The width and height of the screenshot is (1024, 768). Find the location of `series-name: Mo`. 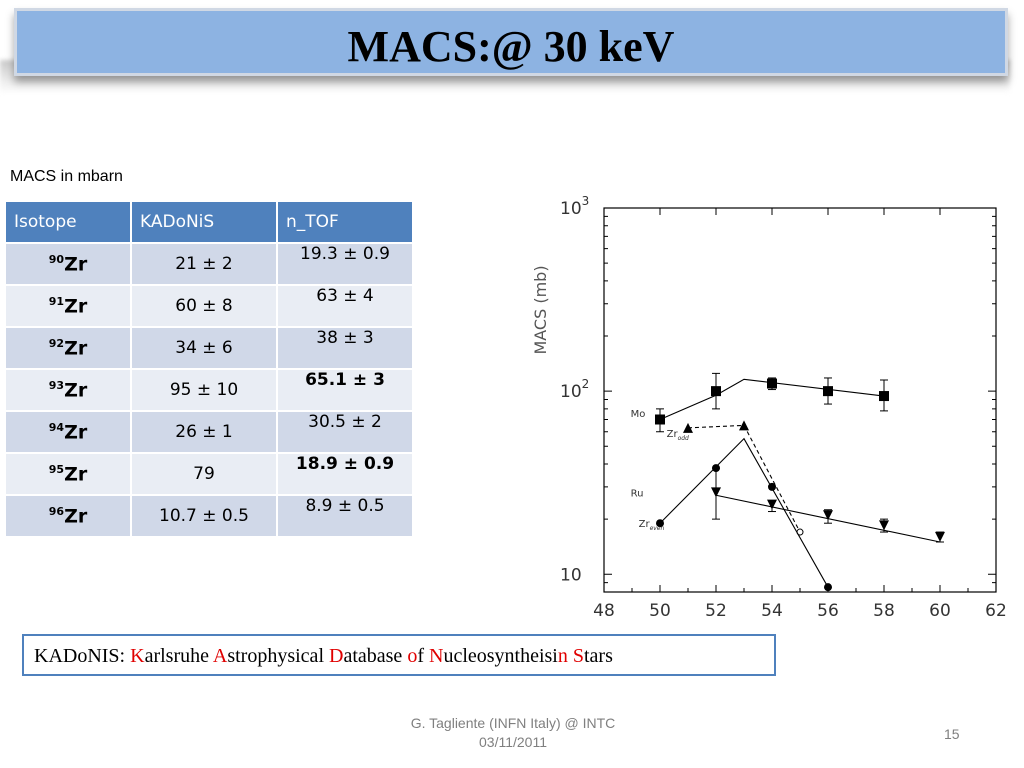

series-name: Mo is located at coordinates (638, 414).